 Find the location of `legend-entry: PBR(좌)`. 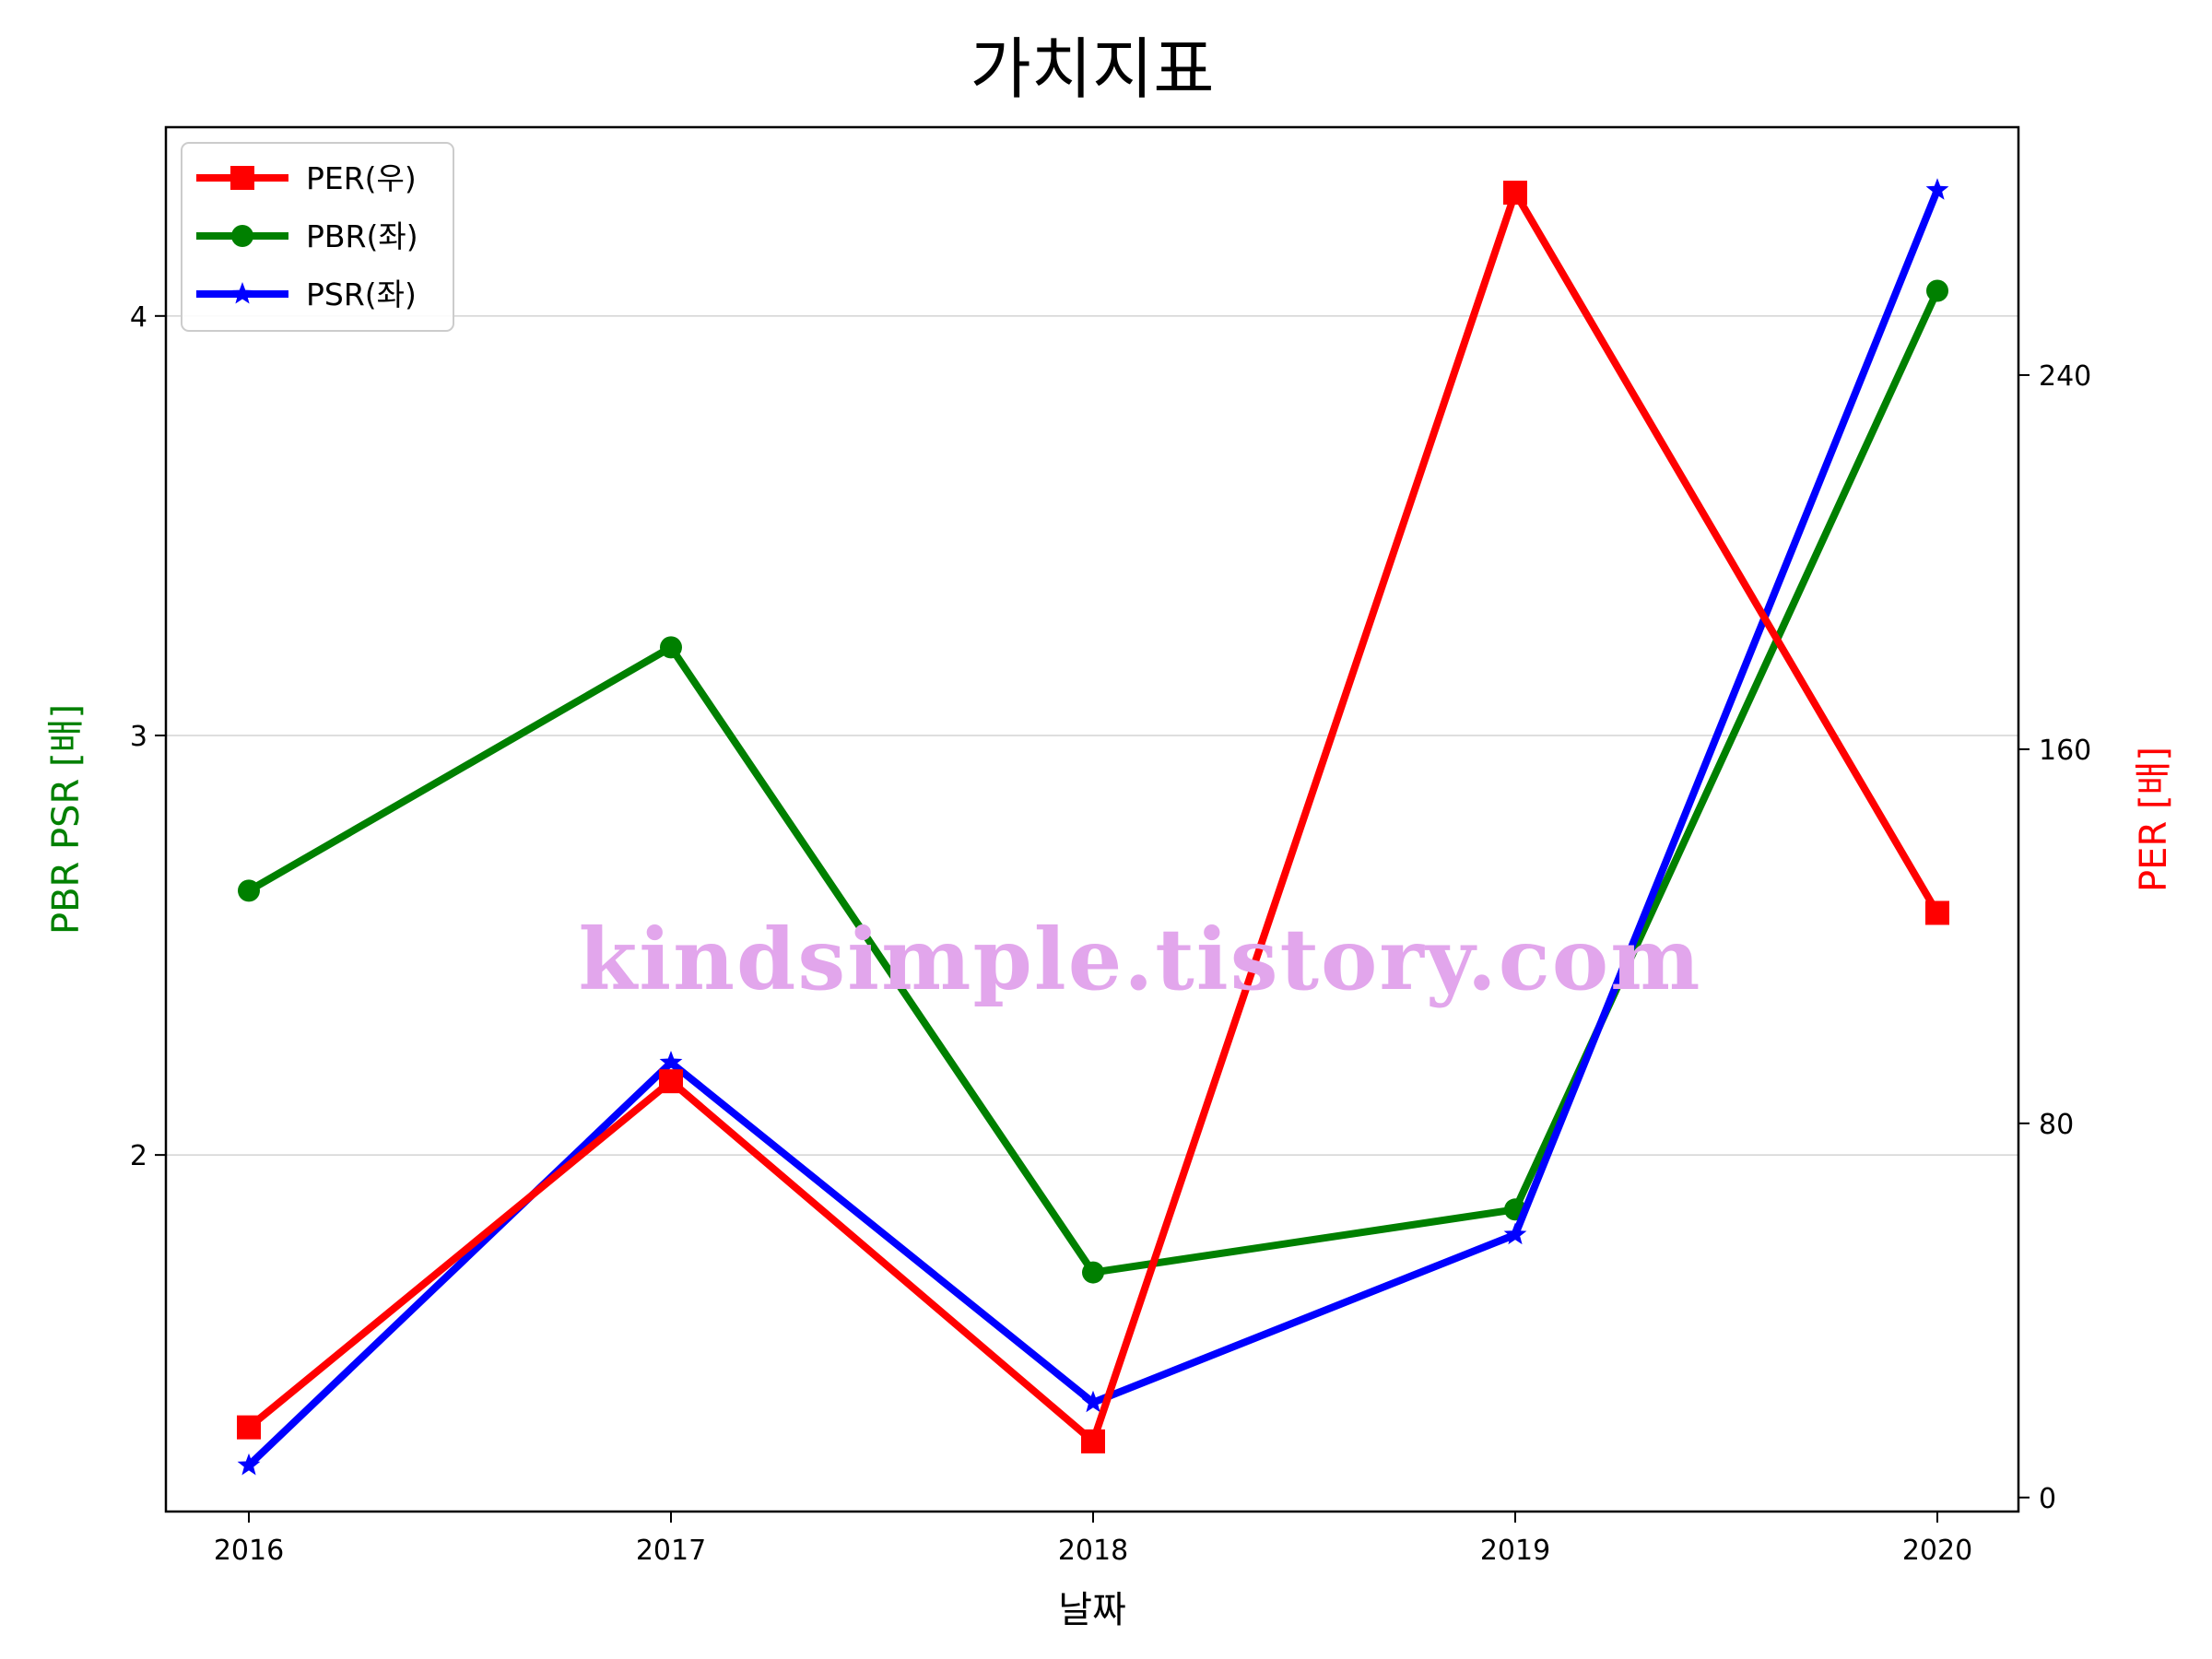

legend-entry: PBR(좌) is located at coordinates (307, 236).